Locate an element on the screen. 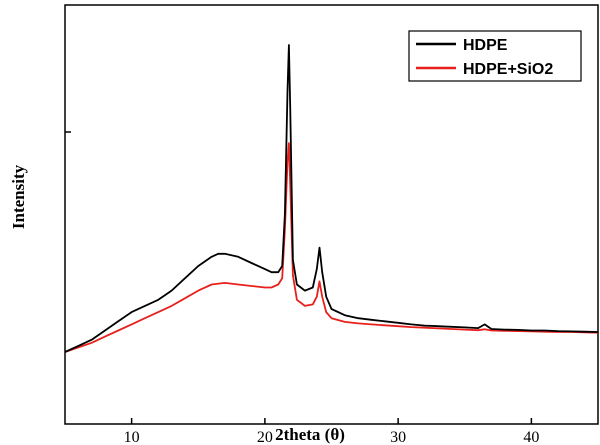  x-tick-label: 20 is located at coordinates (265, 437).